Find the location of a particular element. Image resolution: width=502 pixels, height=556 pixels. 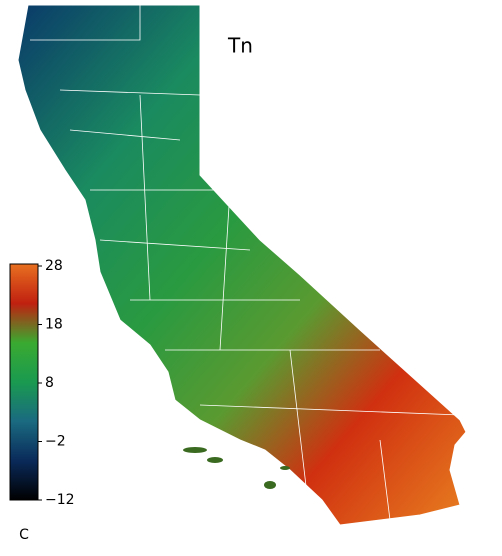

map-title: Tn is located at coordinates (240, 46).